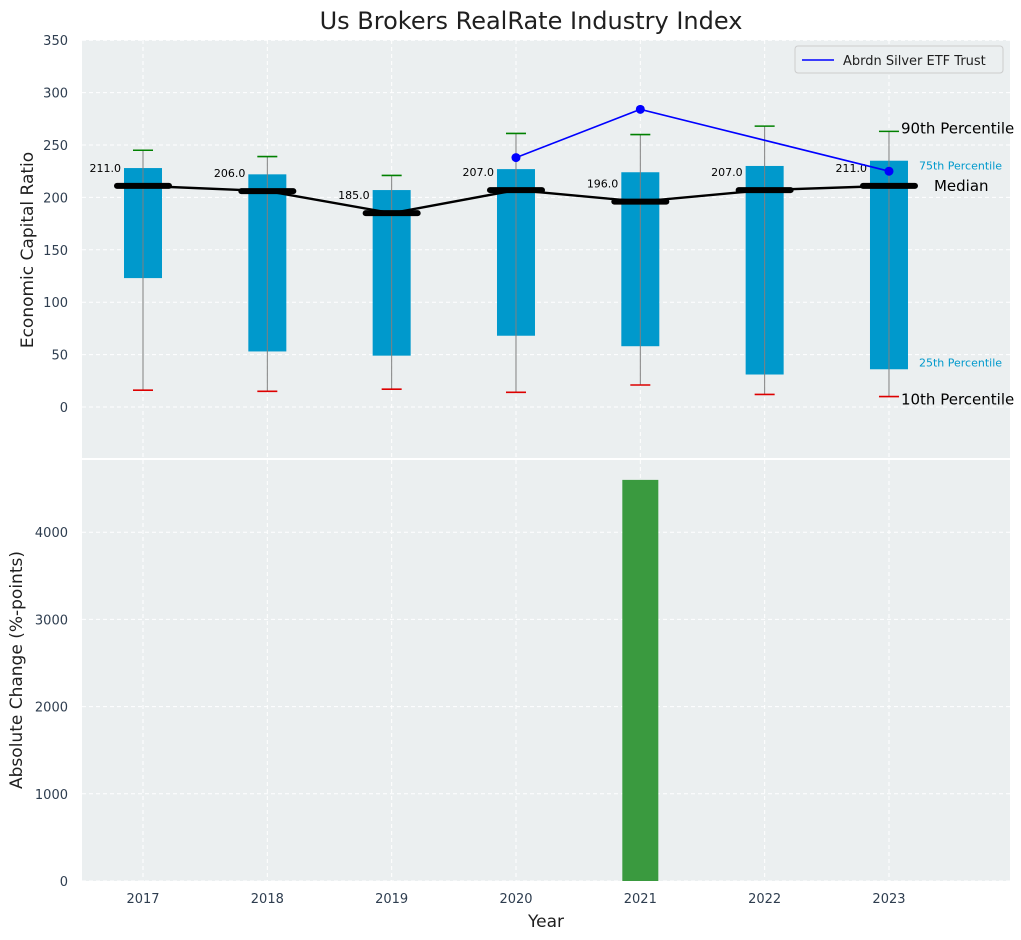  Describe the element at coordinates (379, 282) in the screenshot. I see `box-2019: 185.0` at that location.